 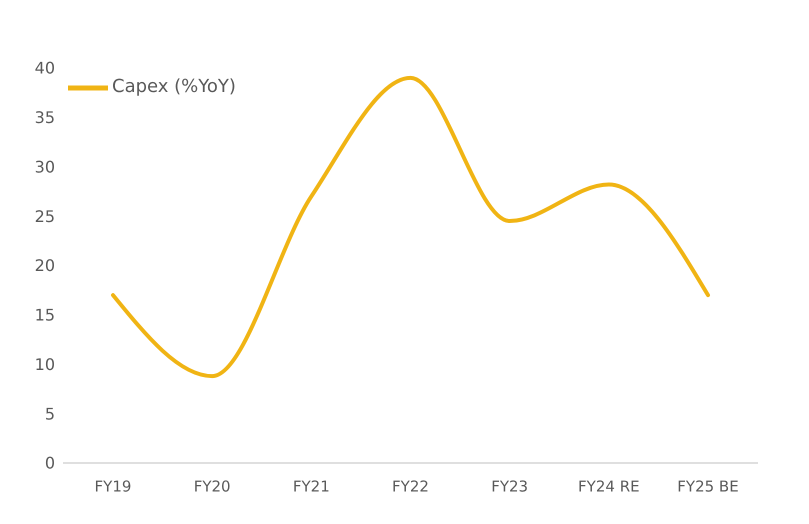 I want to click on y-tick-label: 5, so click(x=49, y=414).